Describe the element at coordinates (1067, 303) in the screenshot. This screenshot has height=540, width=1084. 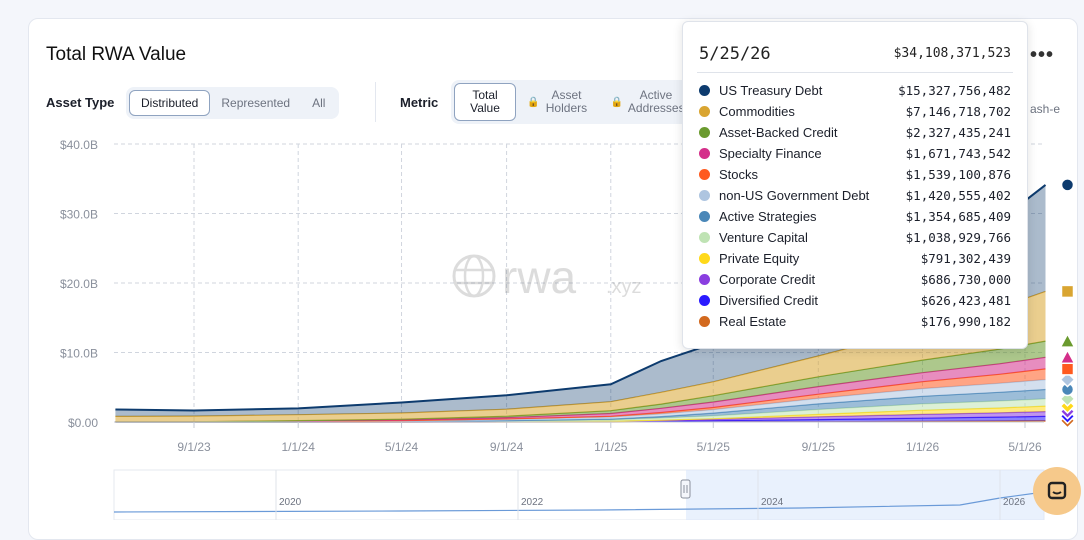
I see `marker-layer` at that location.